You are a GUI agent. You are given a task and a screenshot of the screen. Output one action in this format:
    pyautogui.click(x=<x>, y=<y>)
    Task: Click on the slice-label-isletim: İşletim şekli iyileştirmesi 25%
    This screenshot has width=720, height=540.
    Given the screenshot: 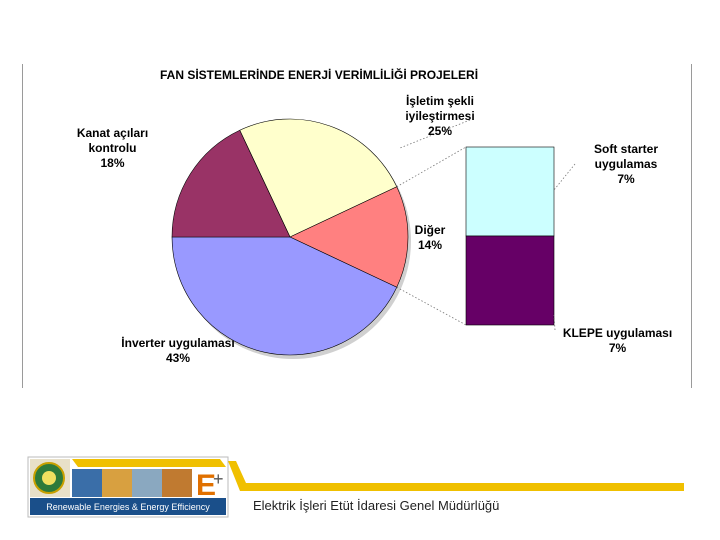 What is the action you would take?
    pyautogui.click(x=440, y=116)
    